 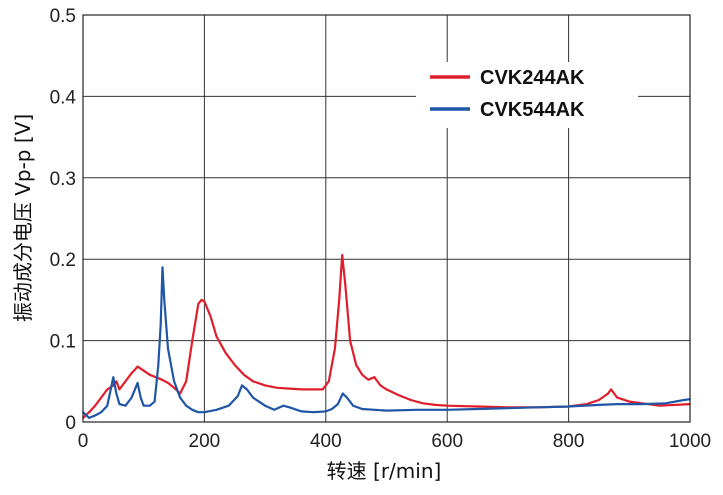 What do you see at coordinates (690, 441) in the screenshot?
I see `x-tick-label: 1000` at bounding box center [690, 441].